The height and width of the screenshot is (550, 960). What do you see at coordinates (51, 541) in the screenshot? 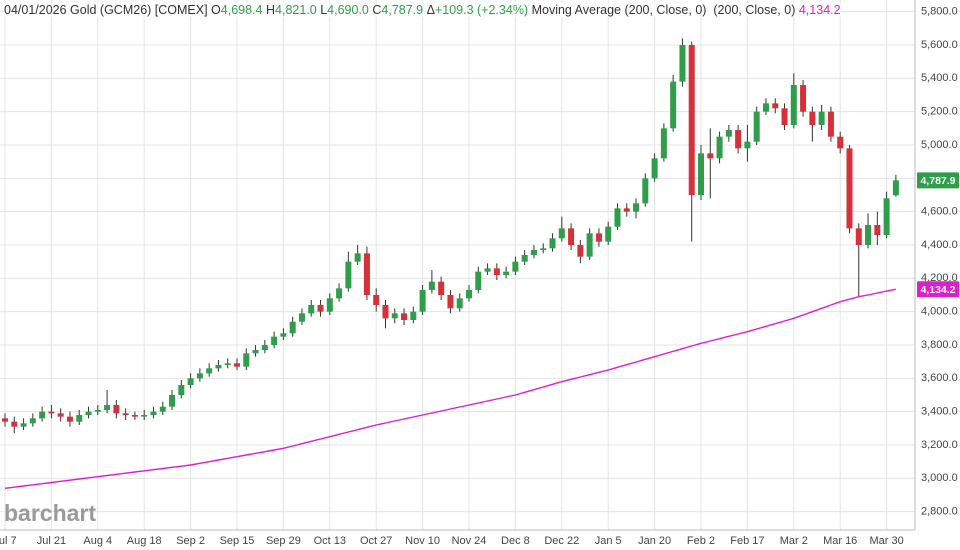
I see `x-tick-label: Jul 21` at bounding box center [51, 541].